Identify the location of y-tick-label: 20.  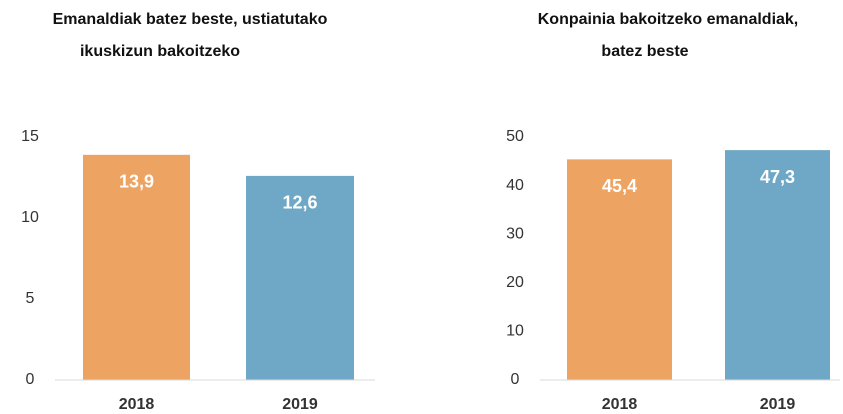
(515, 282).